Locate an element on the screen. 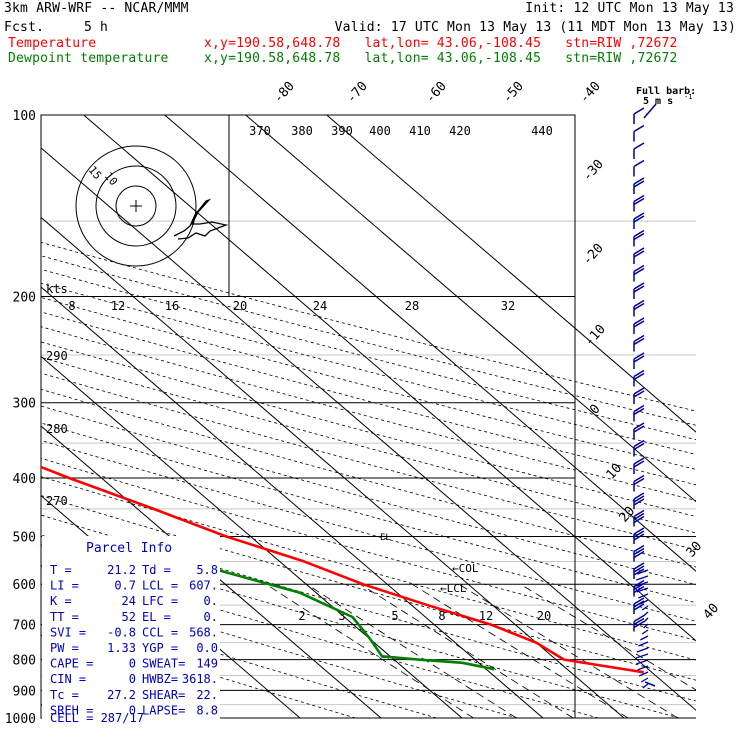  pressure-label: 300 is located at coordinates (24, 404).